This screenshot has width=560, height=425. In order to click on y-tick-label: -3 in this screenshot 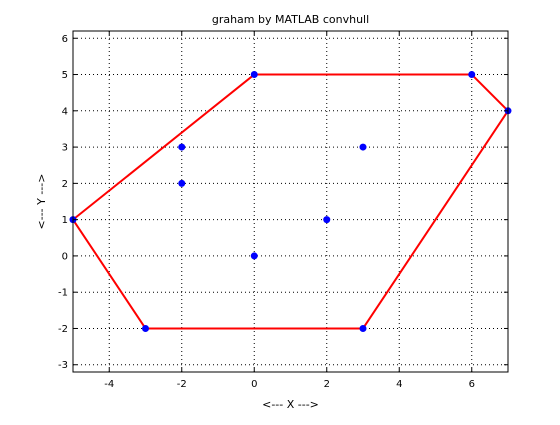, I will do `click(63, 365)`.